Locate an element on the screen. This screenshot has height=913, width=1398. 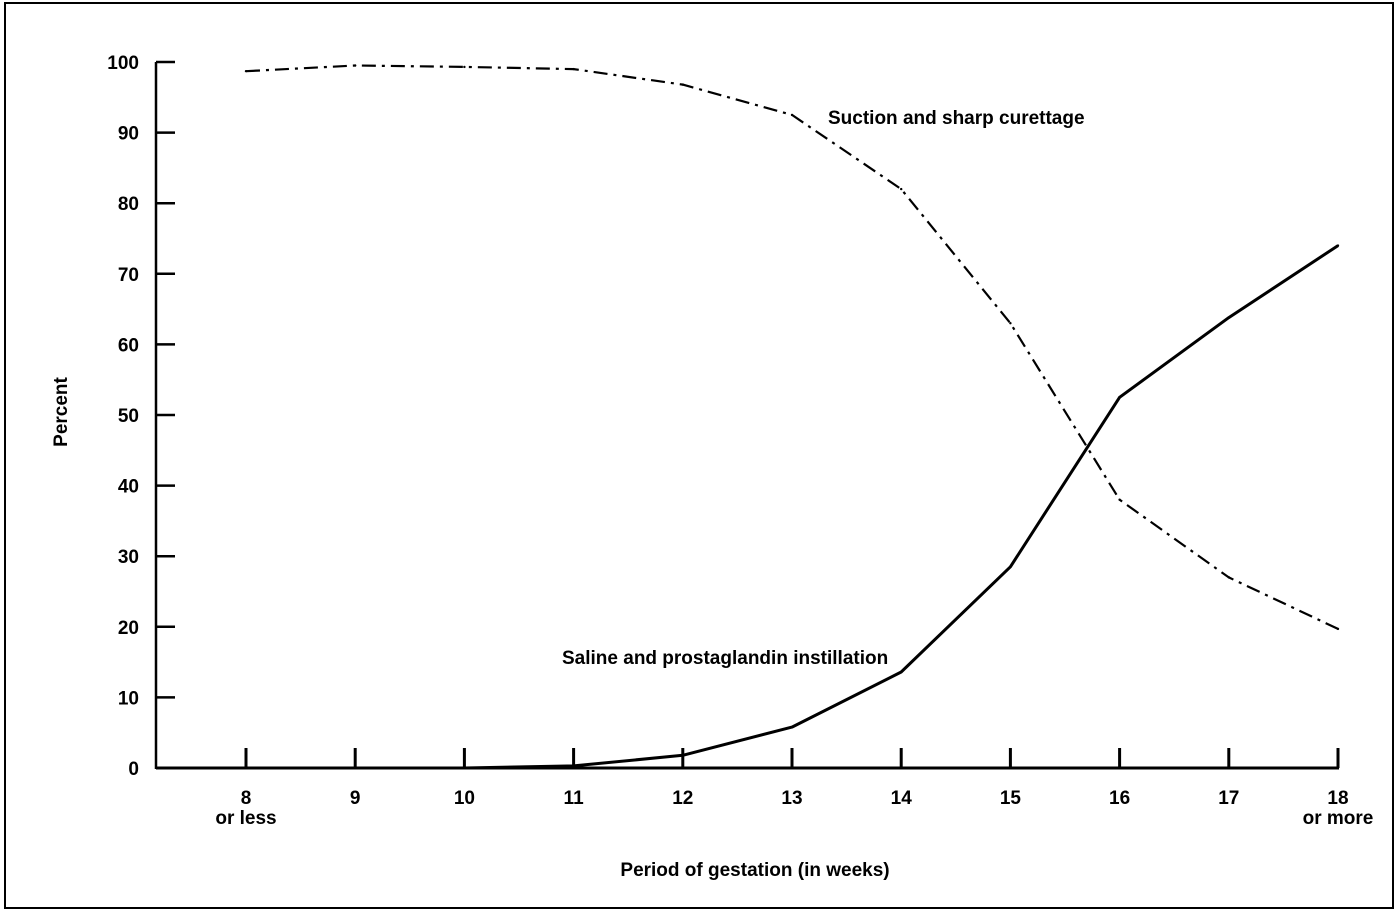
x-tick-label: 17 is located at coordinates (1228, 798).